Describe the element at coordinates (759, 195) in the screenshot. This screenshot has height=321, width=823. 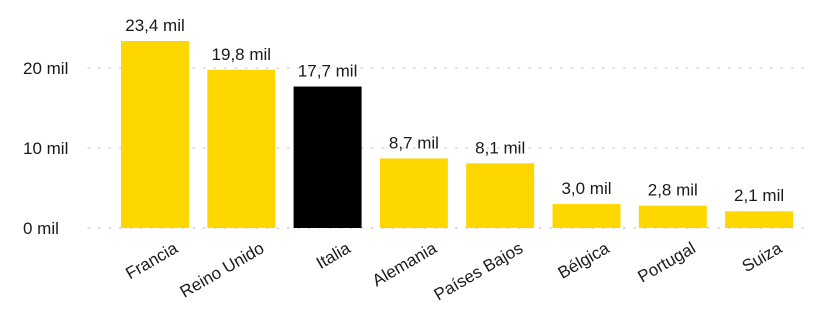
I see `value-label: 2,1 mil` at that location.